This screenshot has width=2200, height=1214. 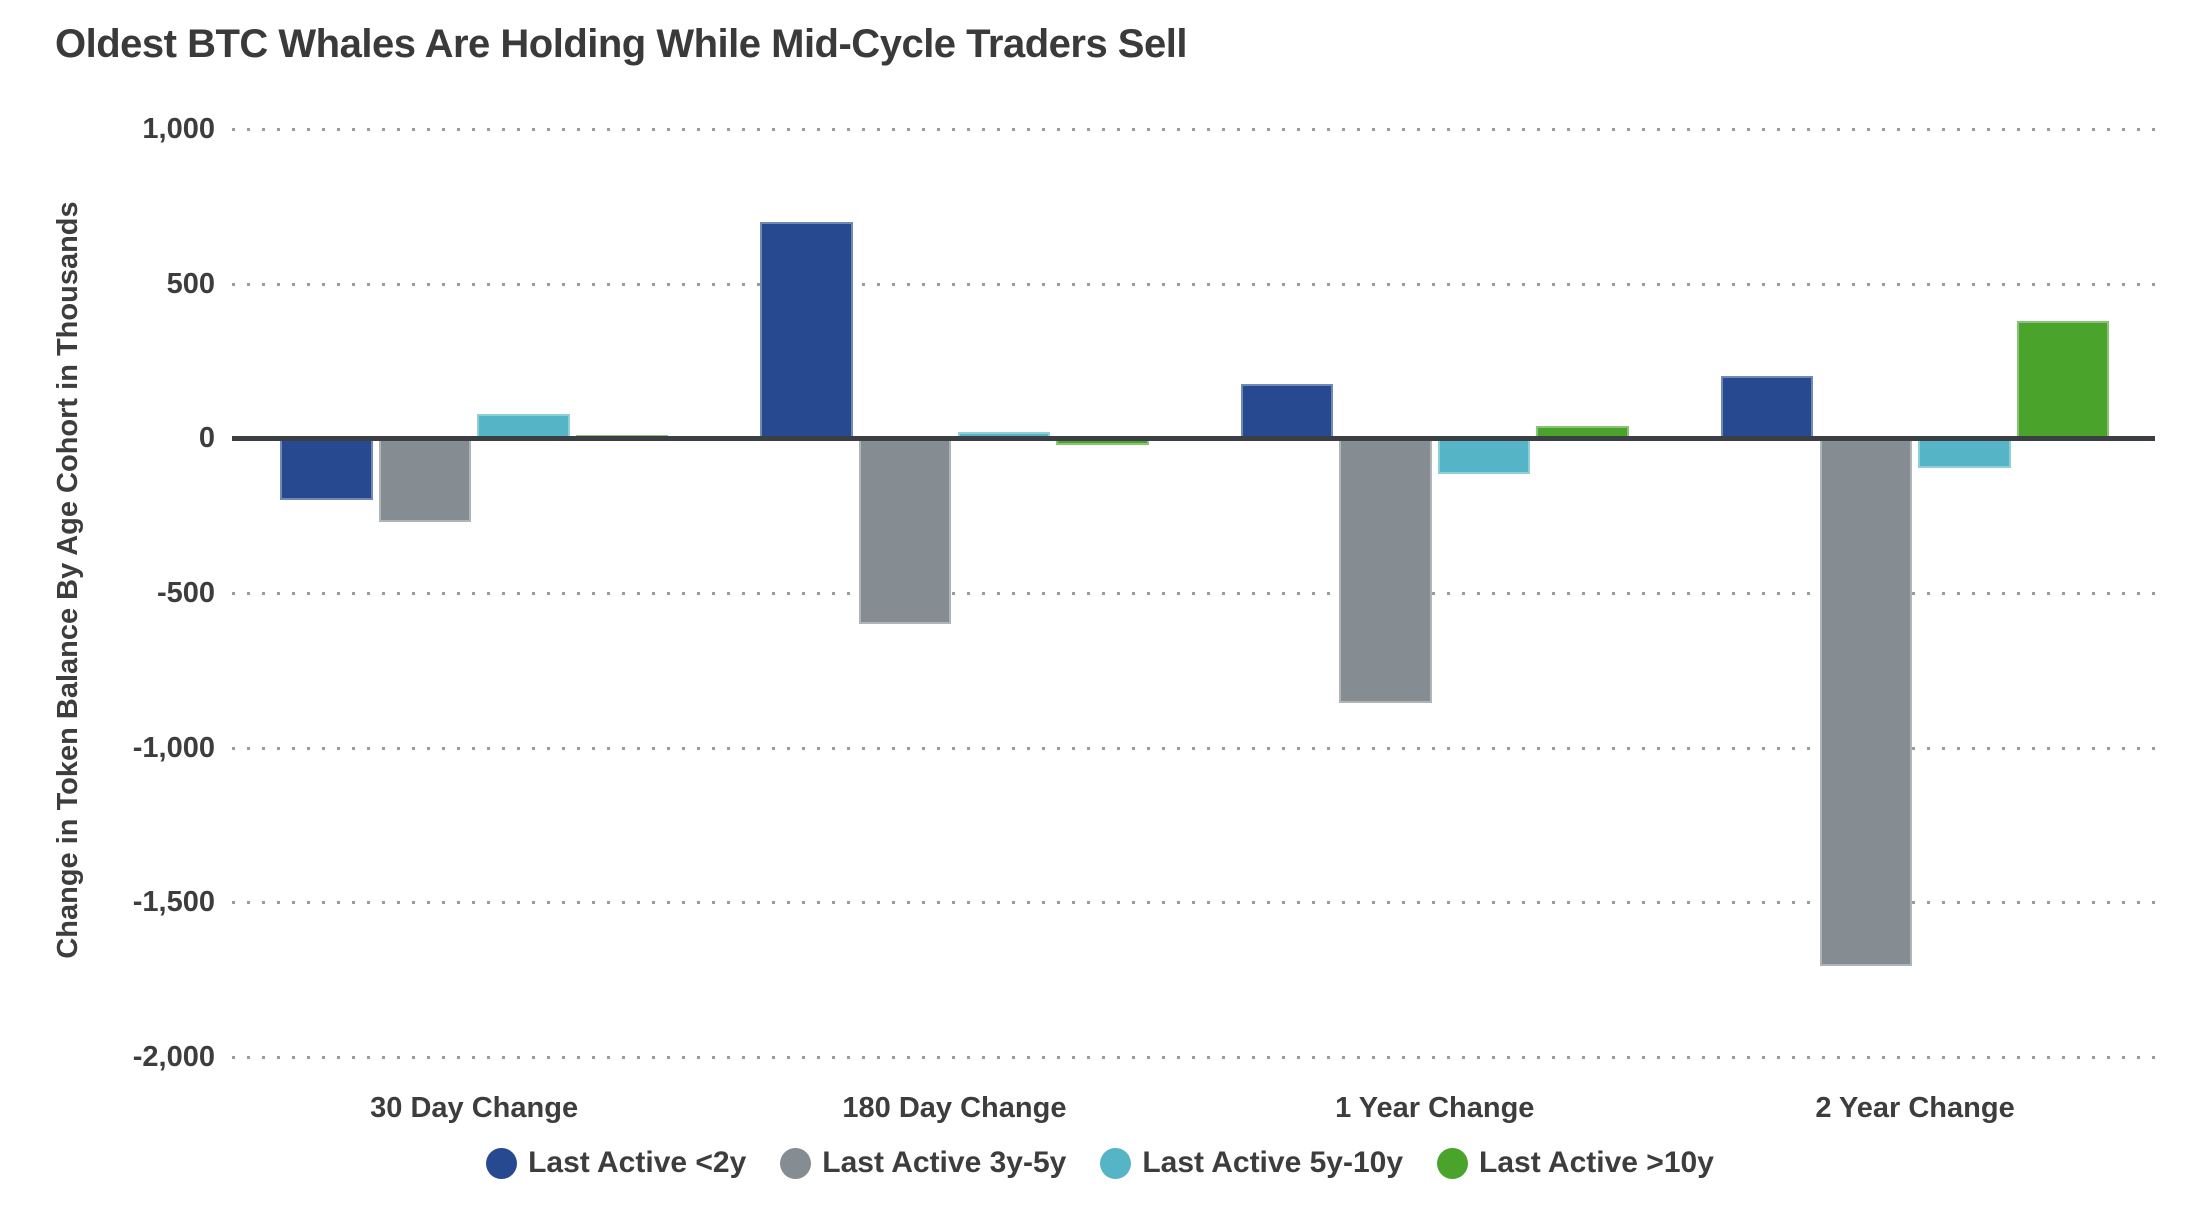 I want to click on legend-item: Last Active 3y-5y, so click(x=923, y=1163).